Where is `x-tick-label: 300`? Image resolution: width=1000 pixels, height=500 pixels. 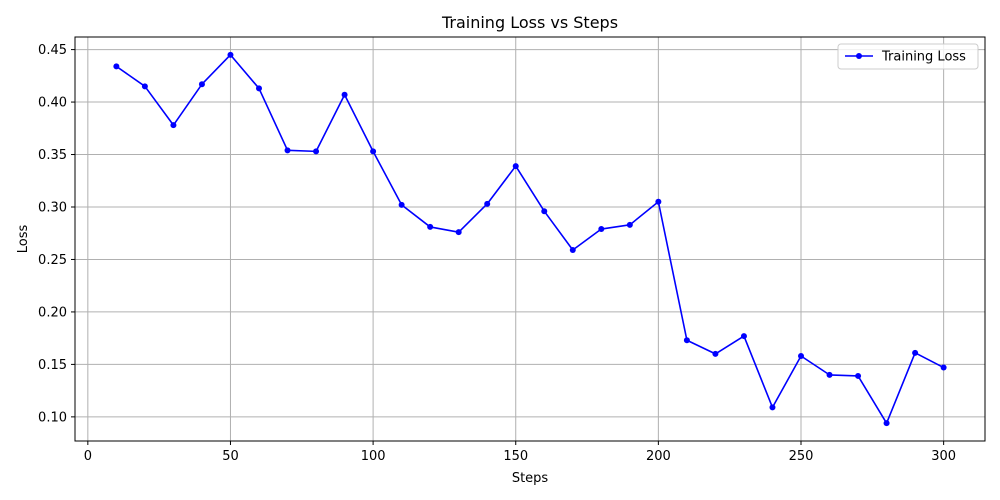 x-tick-label: 300 is located at coordinates (943, 456).